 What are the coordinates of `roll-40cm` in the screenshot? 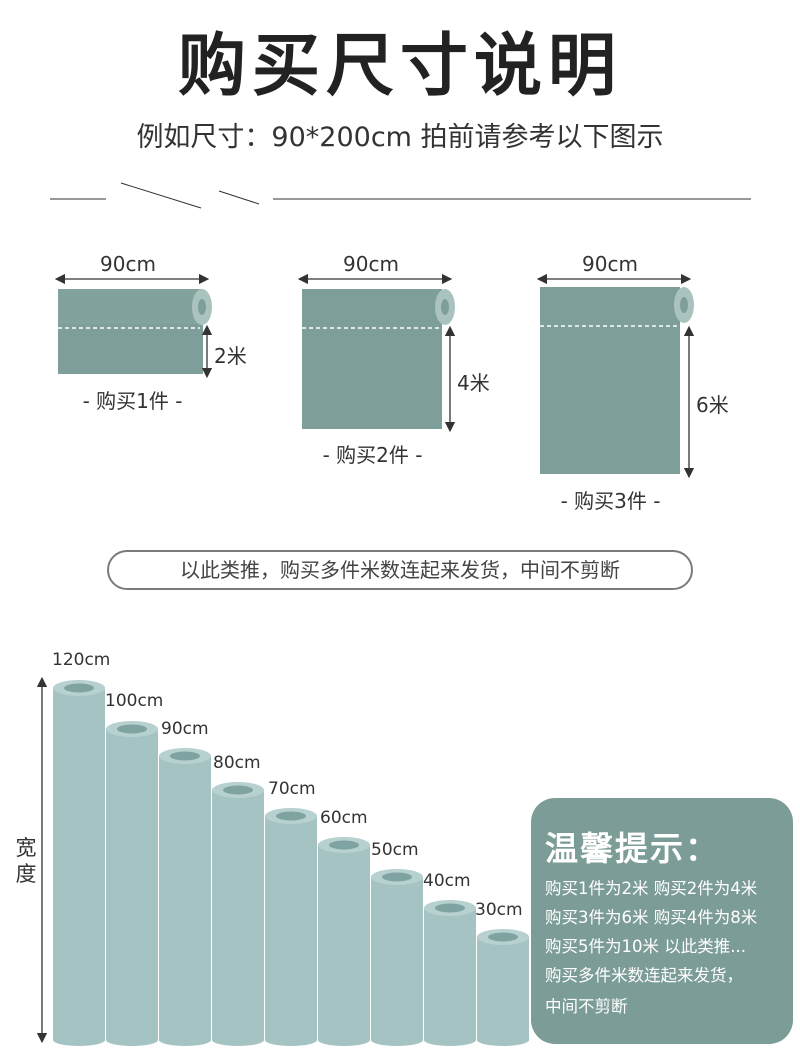 It's located at (450, 973).